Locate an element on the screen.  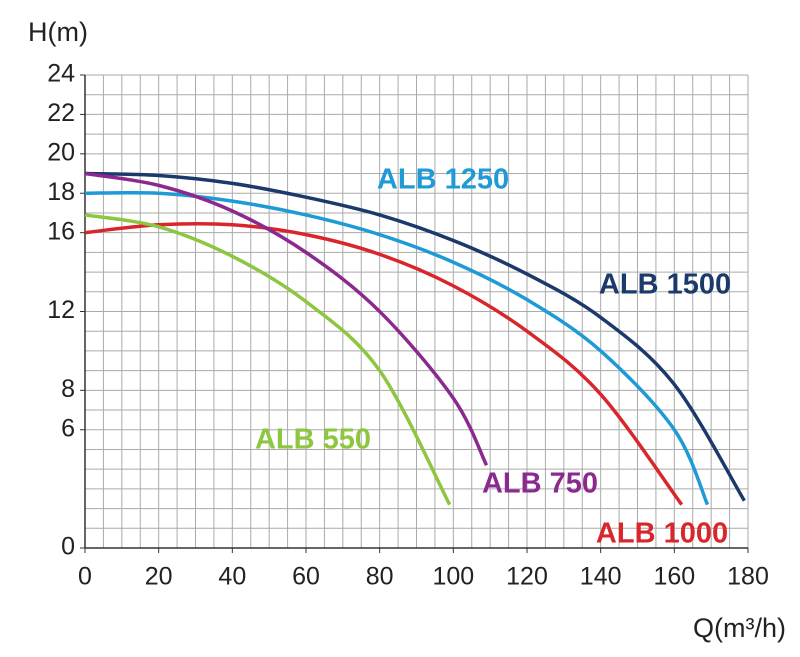
x-tick-label: 0 is located at coordinates (85, 577).